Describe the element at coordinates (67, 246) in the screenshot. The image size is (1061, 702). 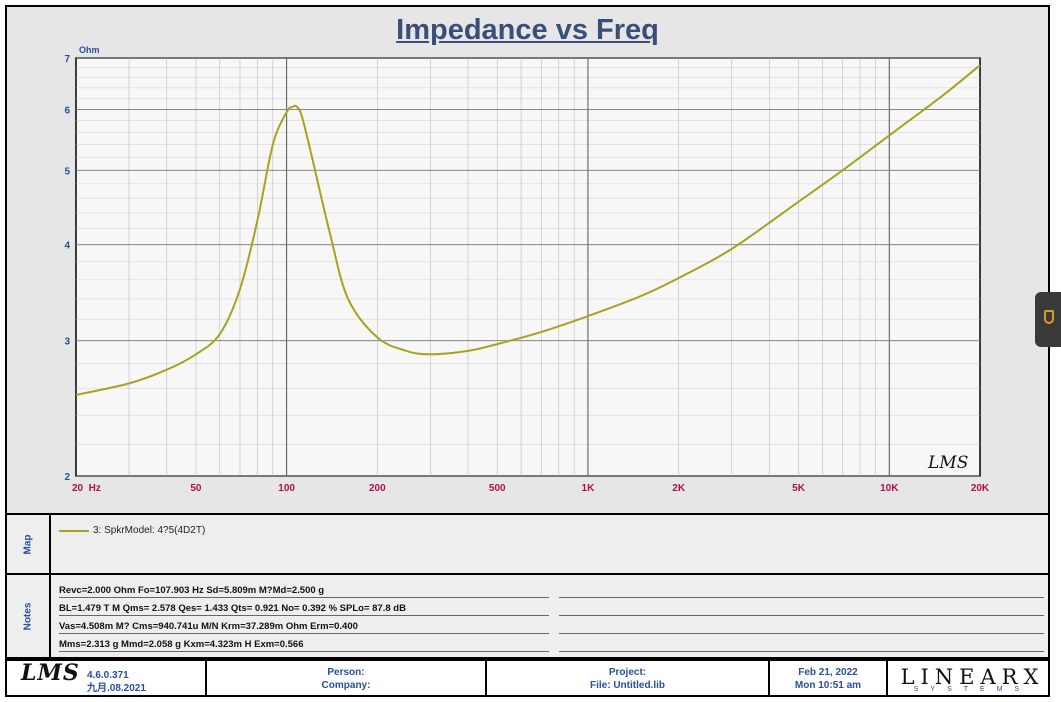
I see `y-tick-label: 4` at that location.